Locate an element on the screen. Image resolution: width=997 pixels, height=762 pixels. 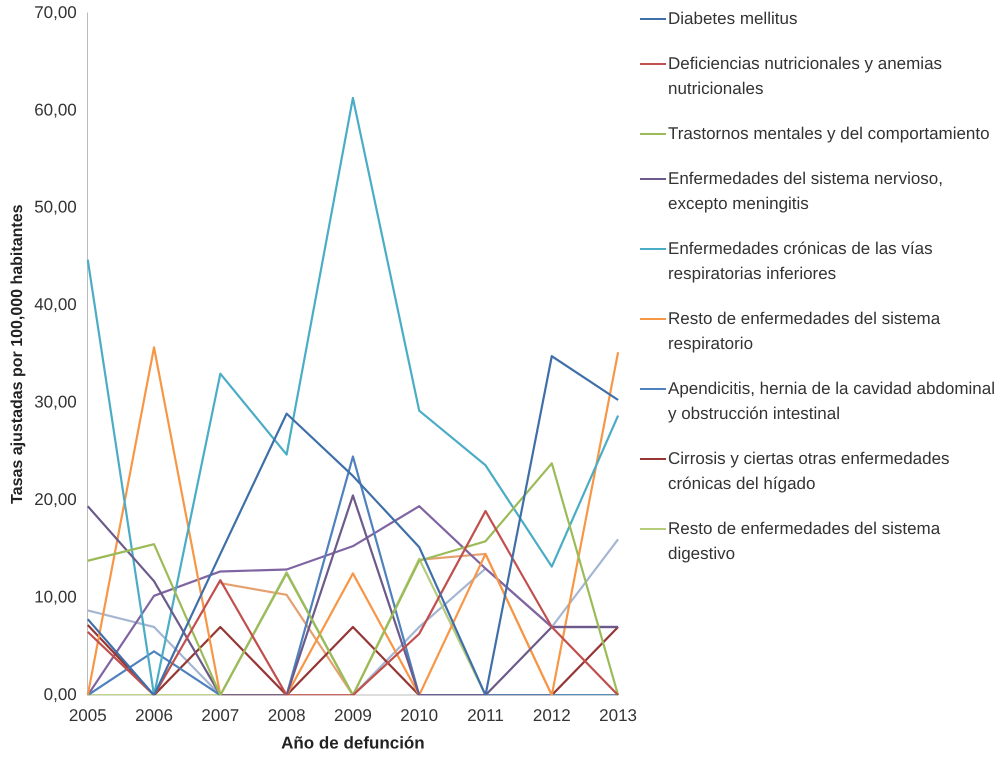
x-axis-title: Año de defunción is located at coordinates (353, 742).